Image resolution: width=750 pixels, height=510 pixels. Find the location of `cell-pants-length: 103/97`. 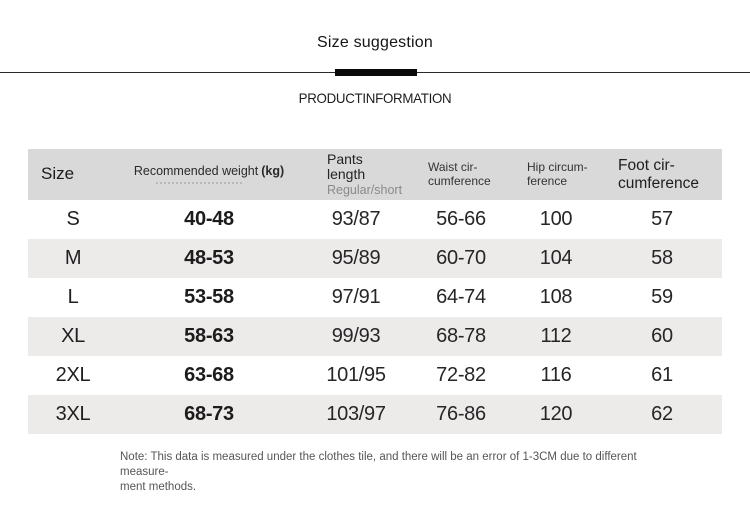

cell-pants-length: 103/97 is located at coordinates (356, 414).